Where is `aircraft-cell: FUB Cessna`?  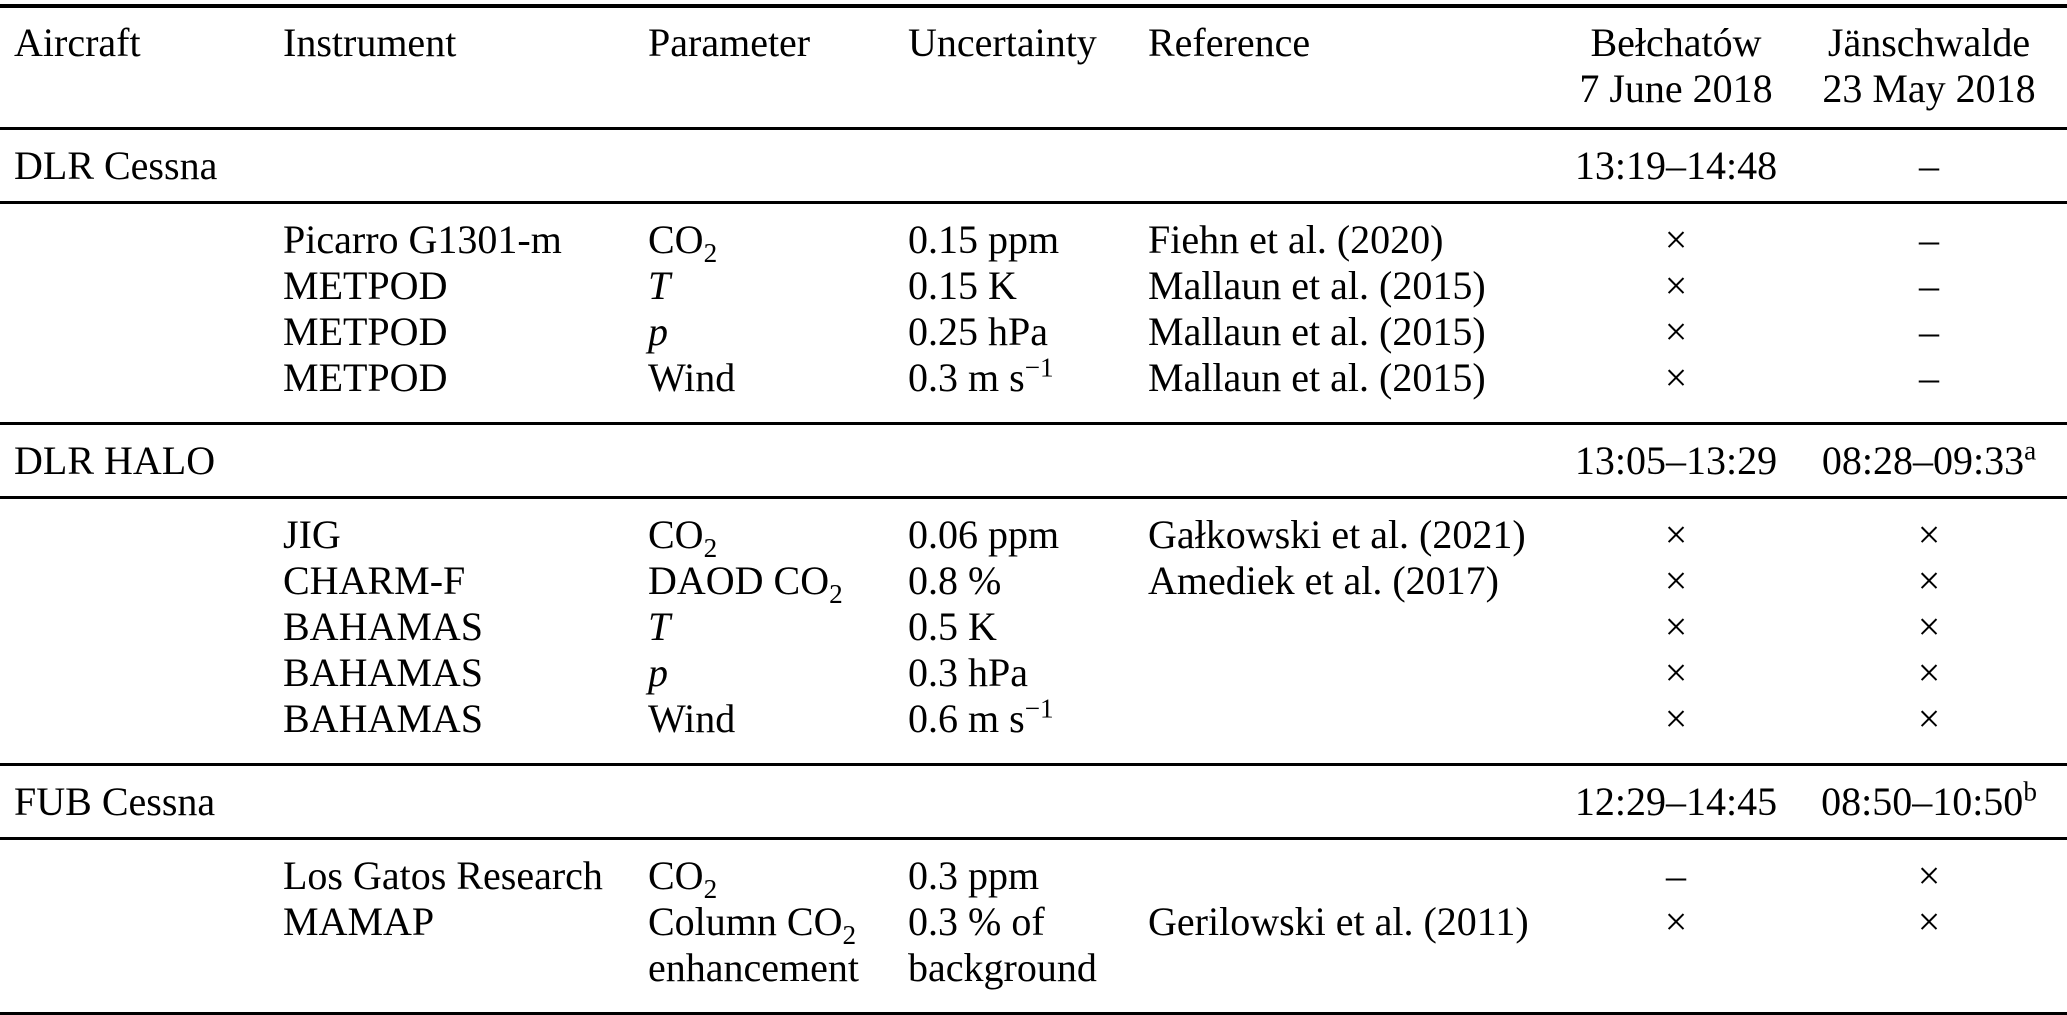
aircraft-cell: FUB Cessna is located at coordinates (115, 801).